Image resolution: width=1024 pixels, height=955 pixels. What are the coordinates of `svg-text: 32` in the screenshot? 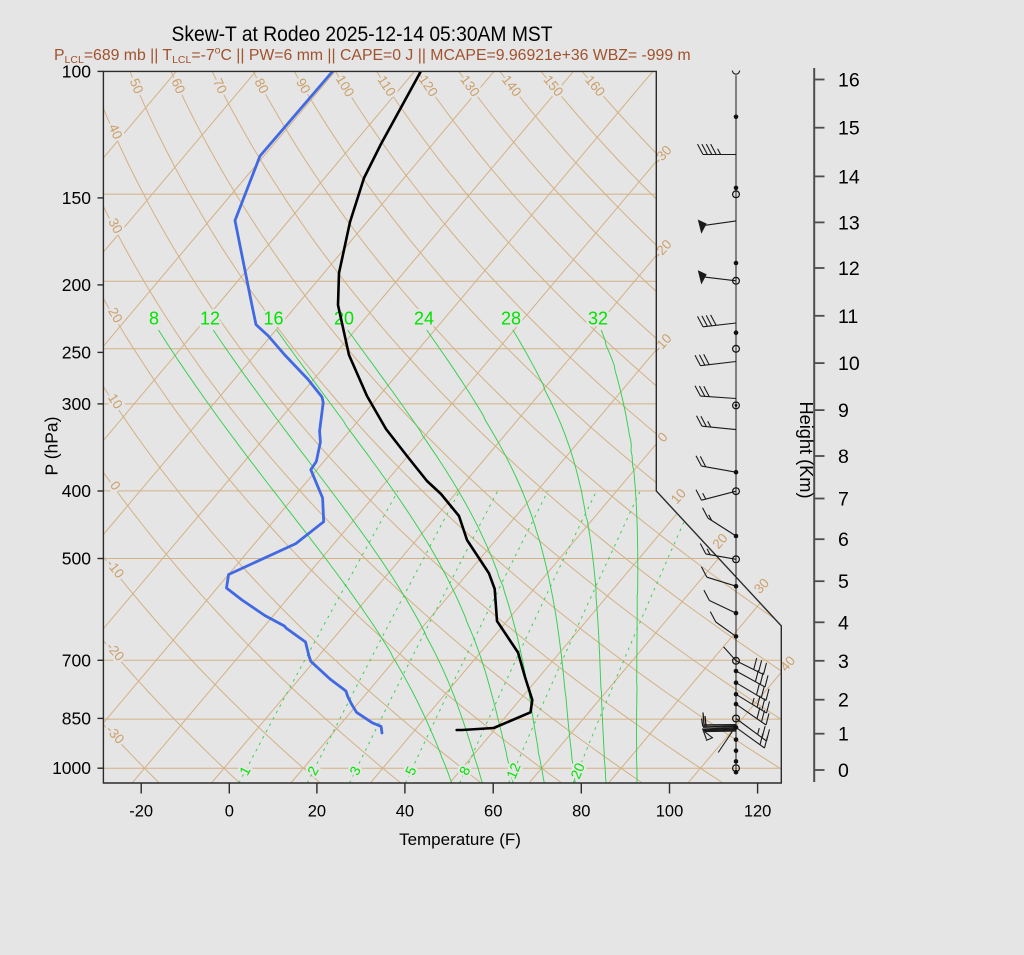 It's located at (598, 319).